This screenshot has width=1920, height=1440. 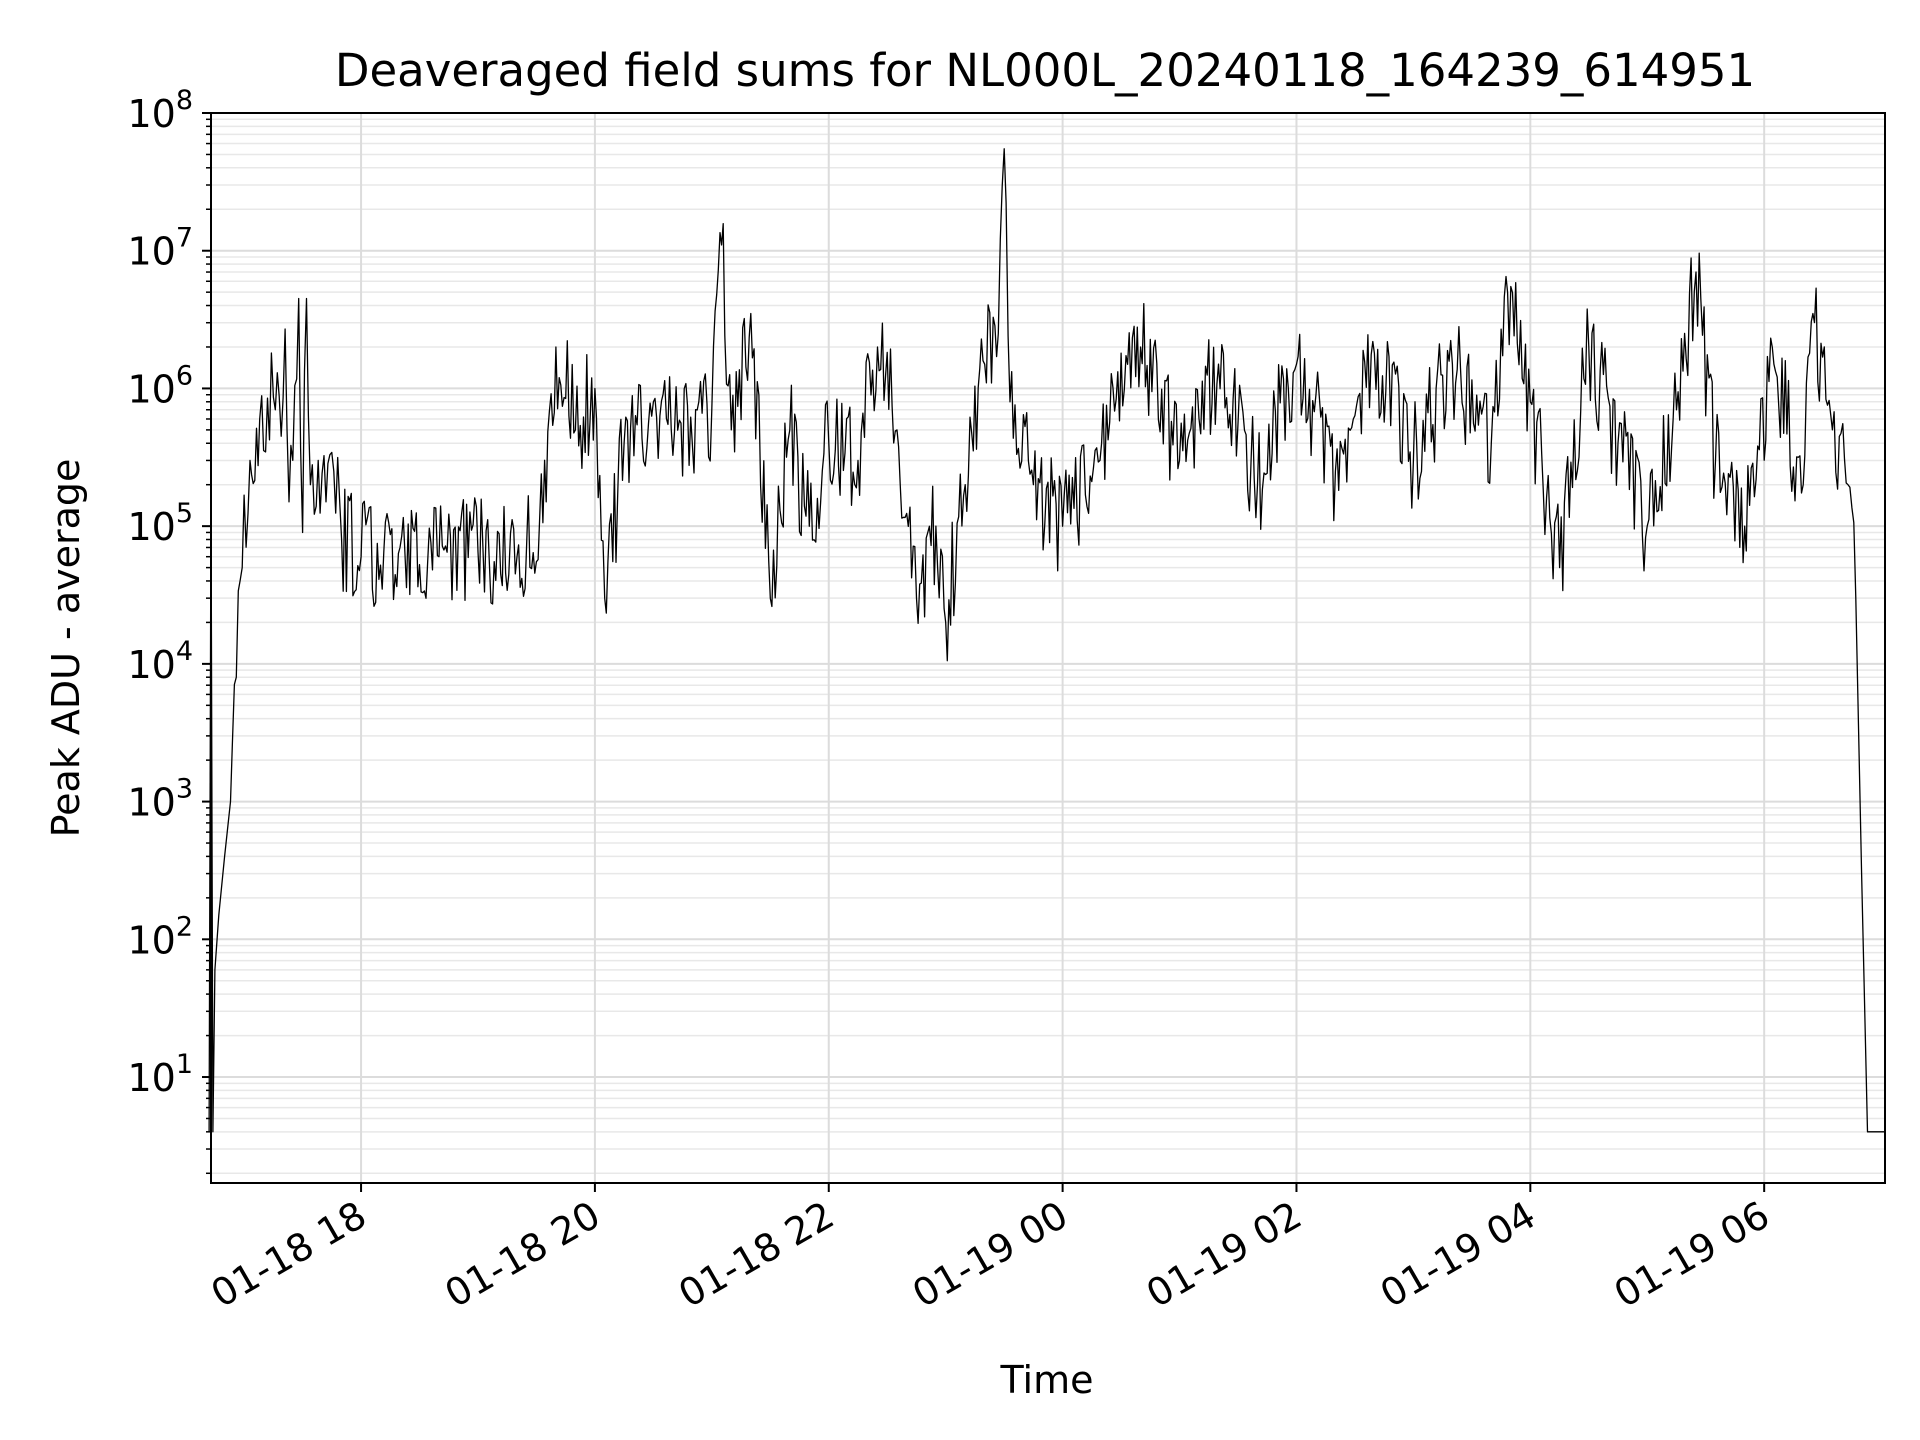 I want to click on y-axis-label: Peak ADU - average, so click(x=66, y=648).